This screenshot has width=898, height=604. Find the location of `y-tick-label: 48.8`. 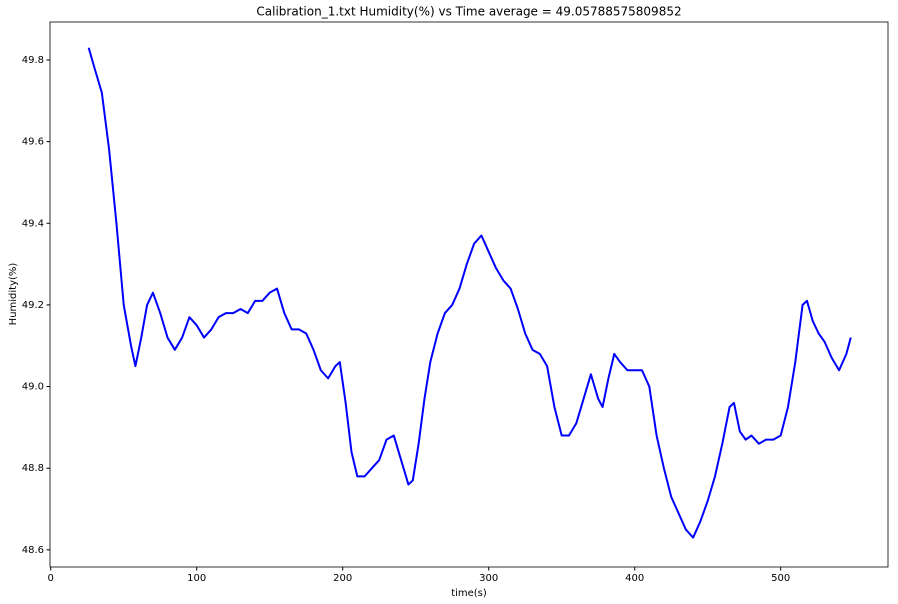

y-tick-label: 48.8 is located at coordinates (33, 468).